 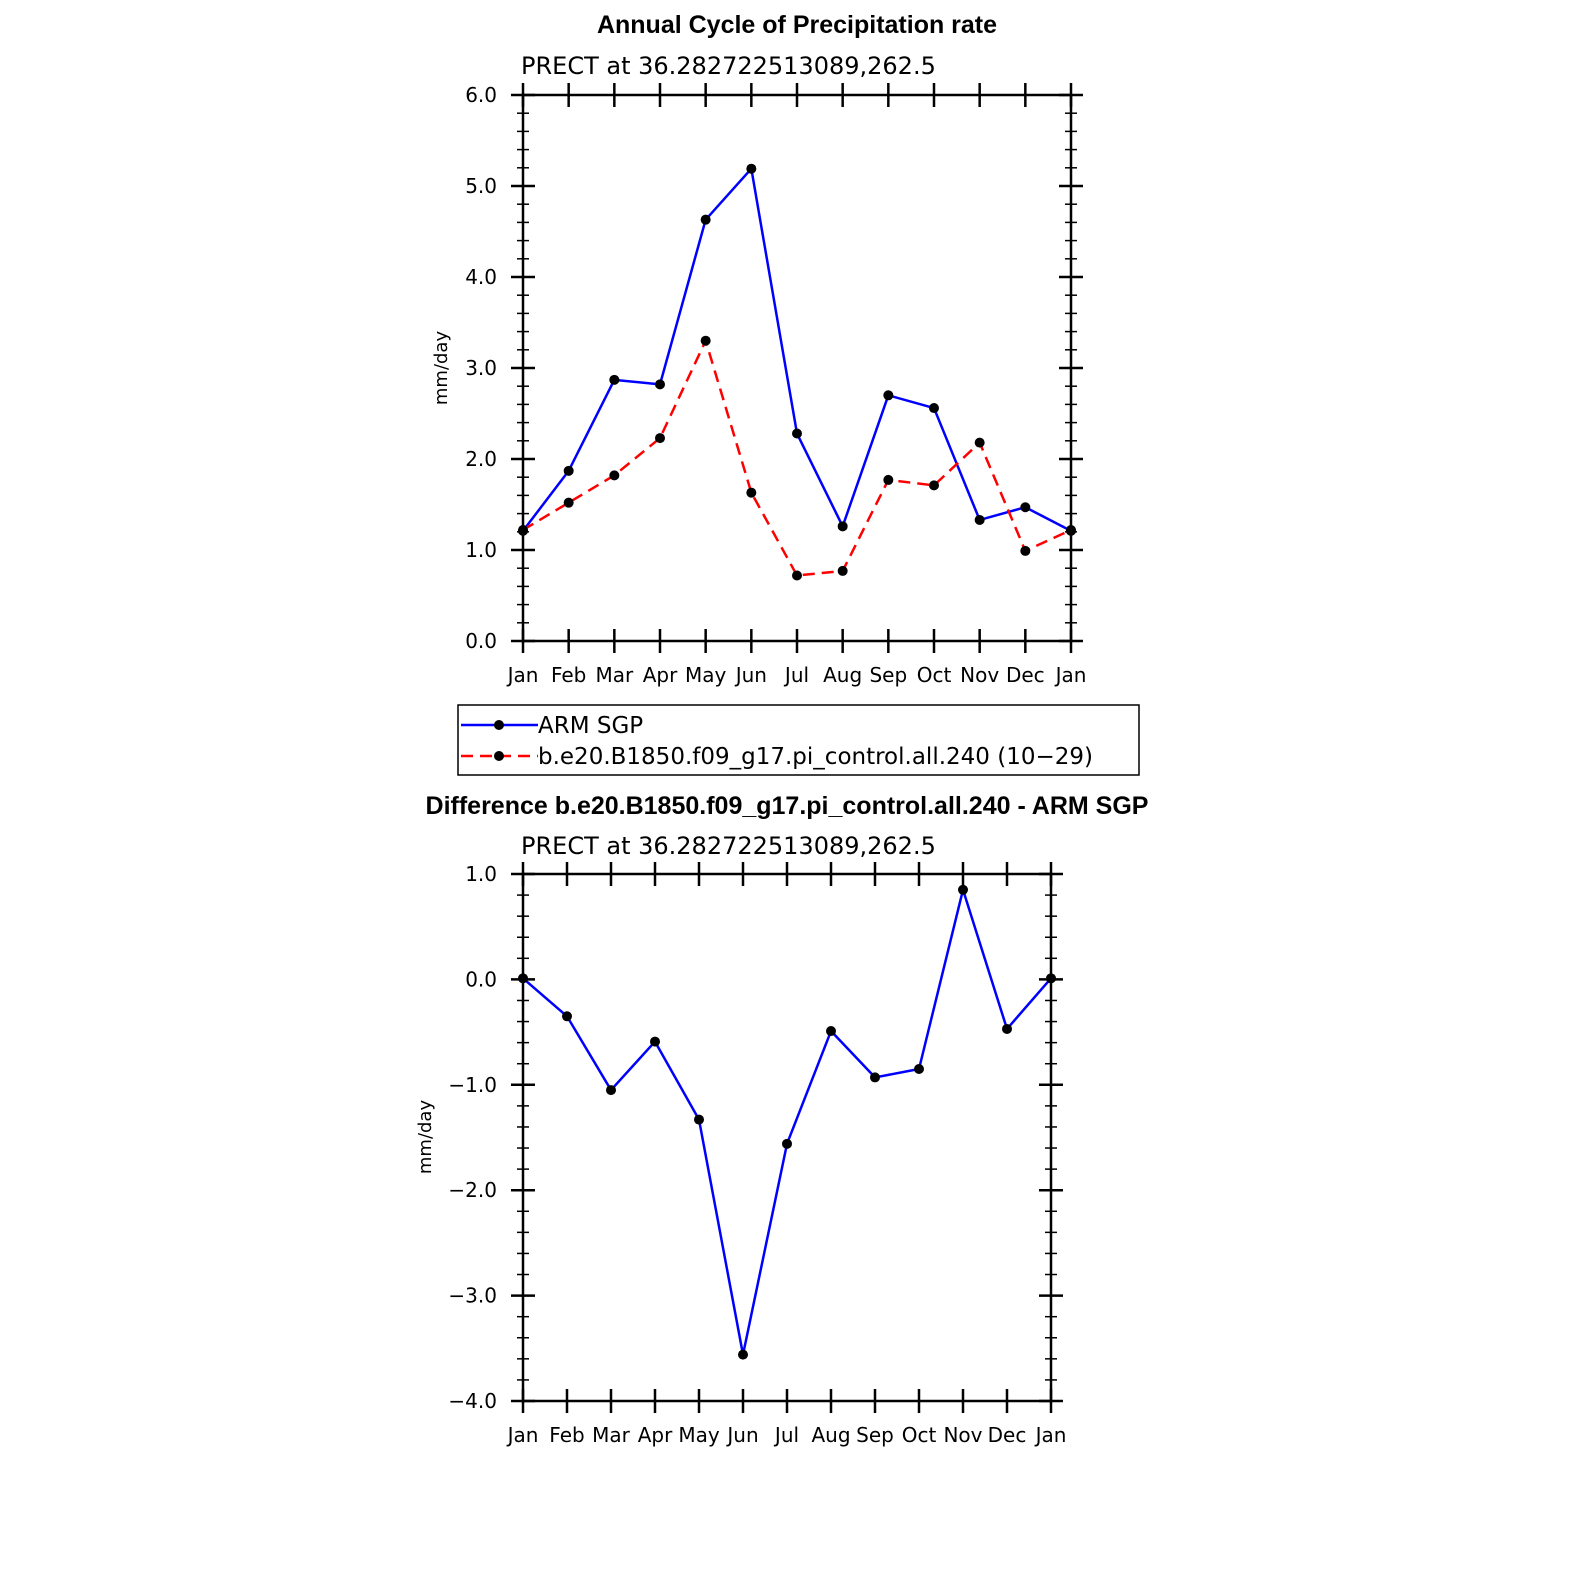 What do you see at coordinates (472, 1085) in the screenshot?
I see `y-tick-label: −1.0` at bounding box center [472, 1085].